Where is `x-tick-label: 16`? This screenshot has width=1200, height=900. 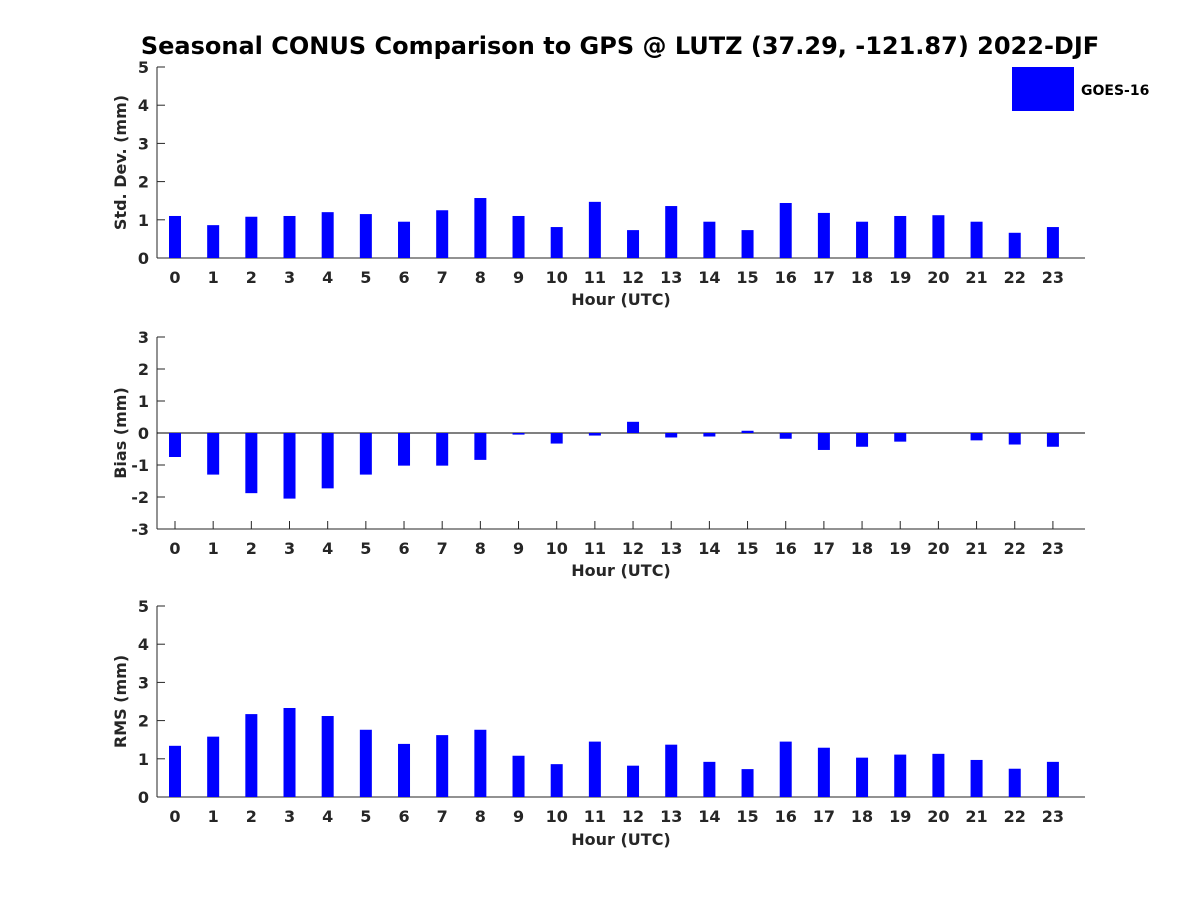
x-tick-label: 16 is located at coordinates (786, 277).